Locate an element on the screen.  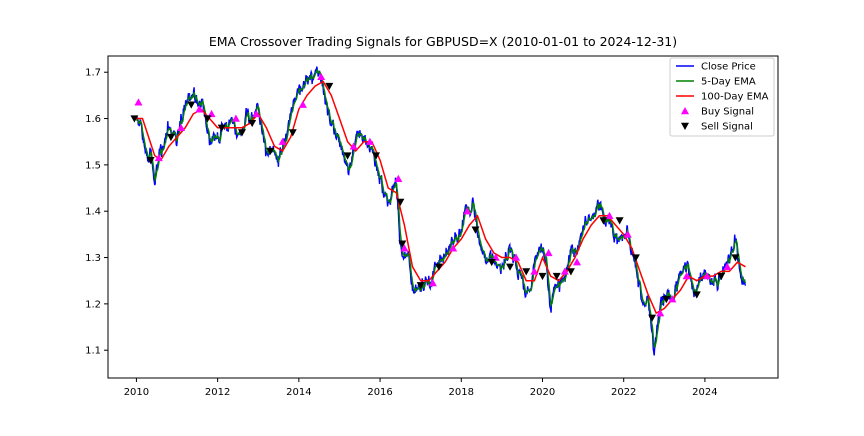
legend-label: 100-Day EMA is located at coordinates (735, 97).